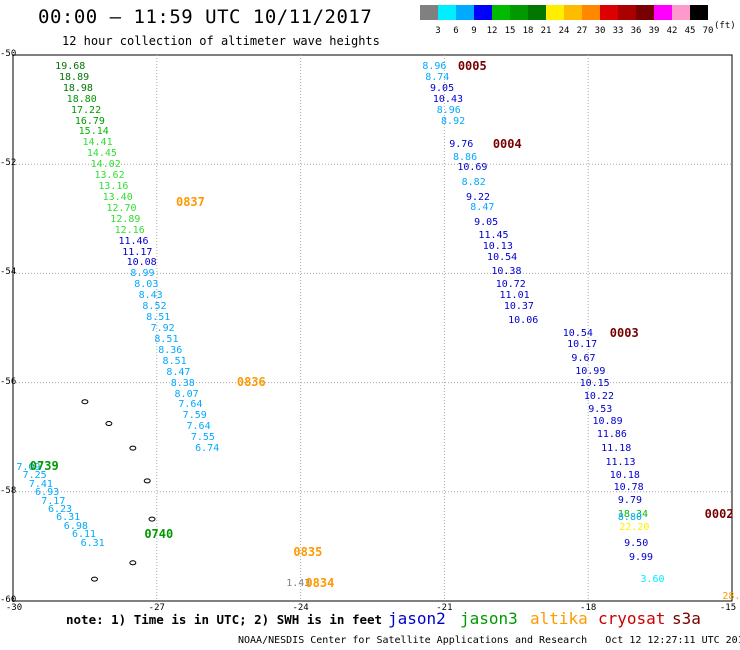 Image resolution: width=740 pixels, height=650 pixels. I want to click on wave-height-label: 11.17, so click(137, 252).